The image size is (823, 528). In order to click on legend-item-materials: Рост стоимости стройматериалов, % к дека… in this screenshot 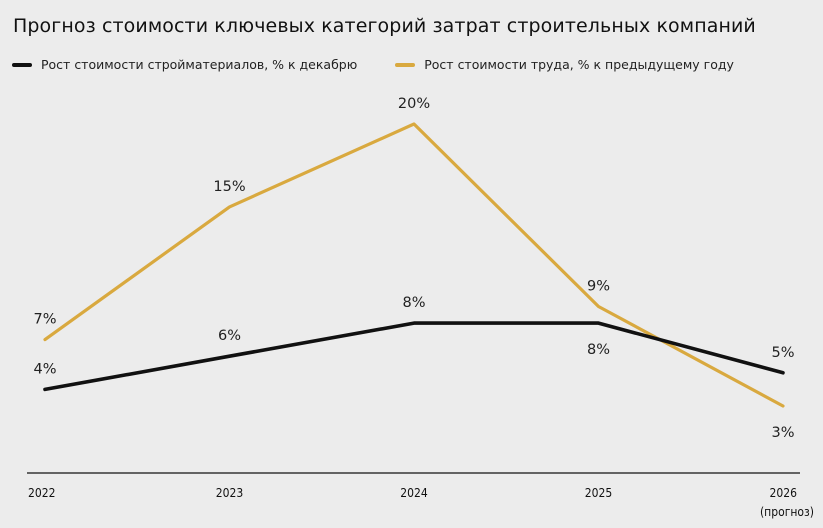, I will do `click(184, 64)`.